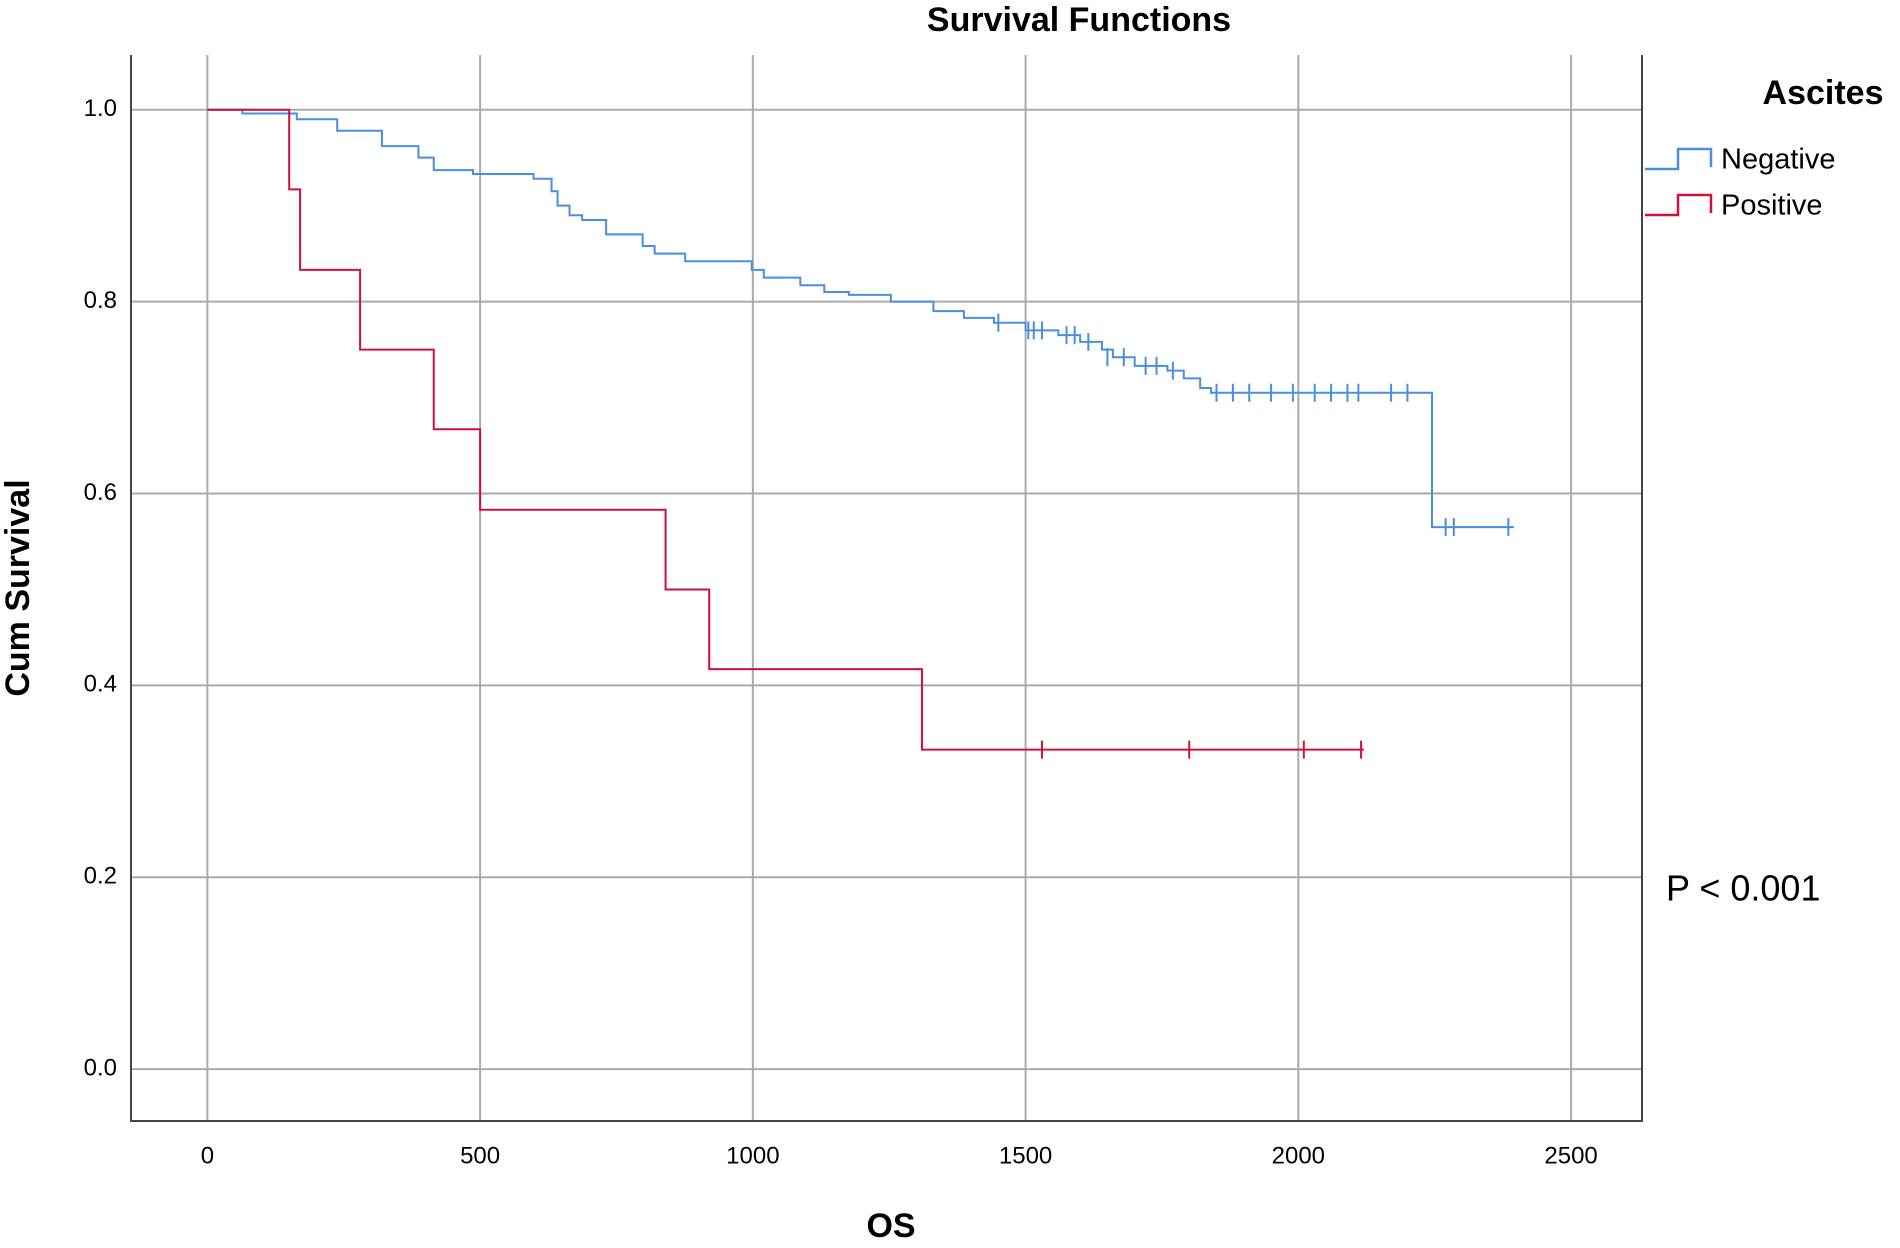 Image resolution: width=1900 pixels, height=1248 pixels. Describe the element at coordinates (207, 1155) in the screenshot. I see `x-tick-label: 0` at that location.